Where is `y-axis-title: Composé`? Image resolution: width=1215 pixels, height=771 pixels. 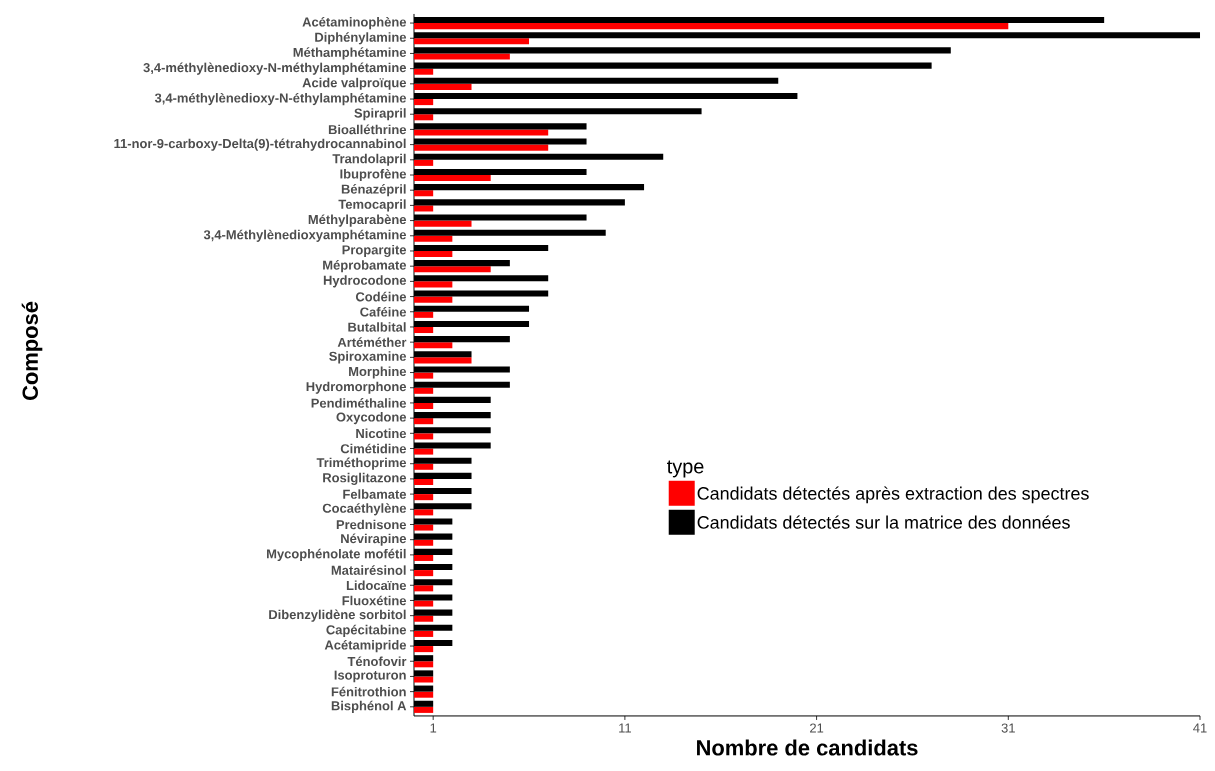 y-axis-title: Composé is located at coordinates (32, 351).